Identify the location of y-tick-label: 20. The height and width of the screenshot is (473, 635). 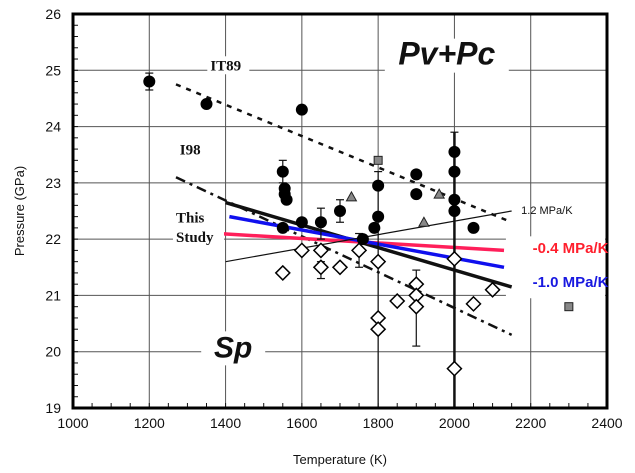
(53, 352).